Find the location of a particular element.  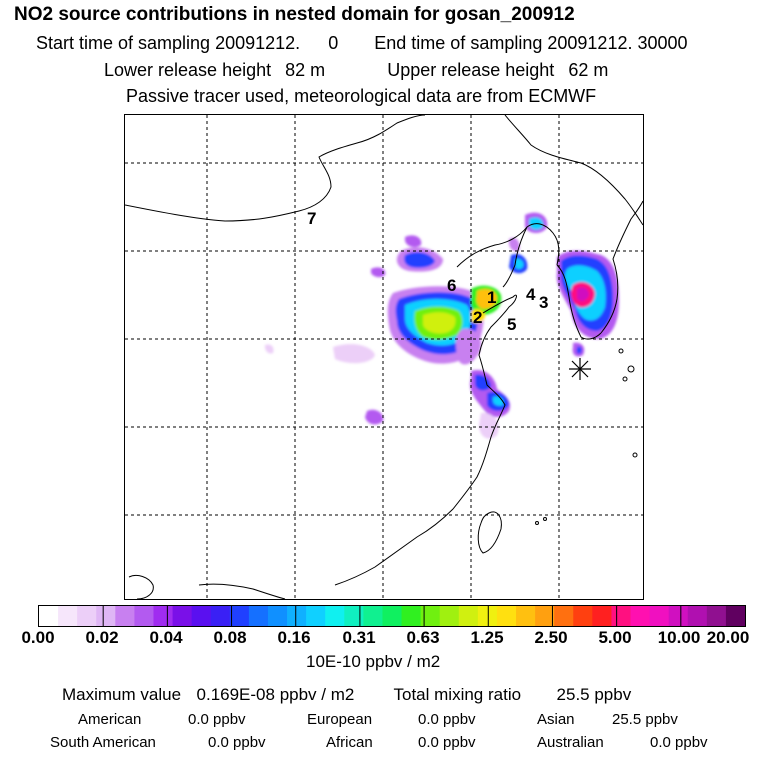

region-european: European is located at coordinates (339, 719).